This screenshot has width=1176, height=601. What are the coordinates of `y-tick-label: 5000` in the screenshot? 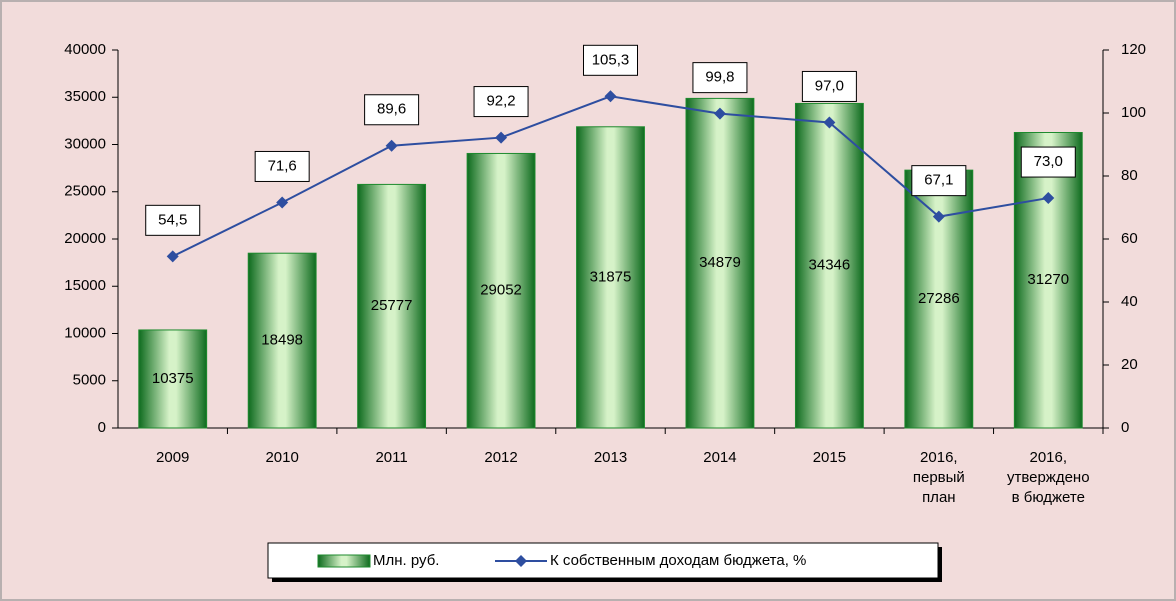 It's located at (89, 380).